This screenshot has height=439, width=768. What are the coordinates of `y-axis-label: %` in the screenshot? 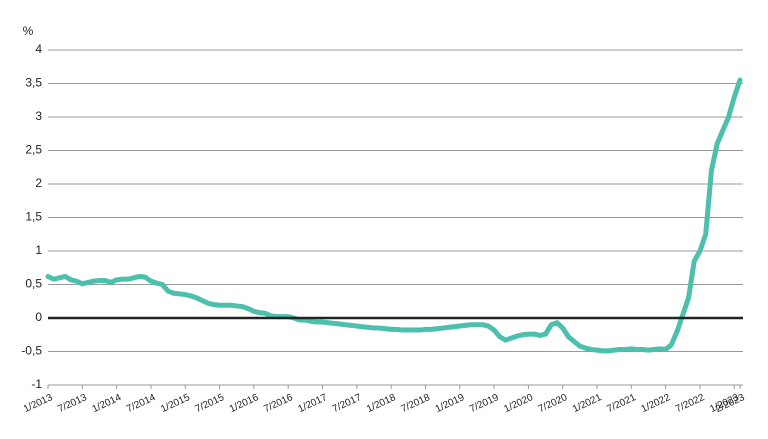 It's located at (28, 31).